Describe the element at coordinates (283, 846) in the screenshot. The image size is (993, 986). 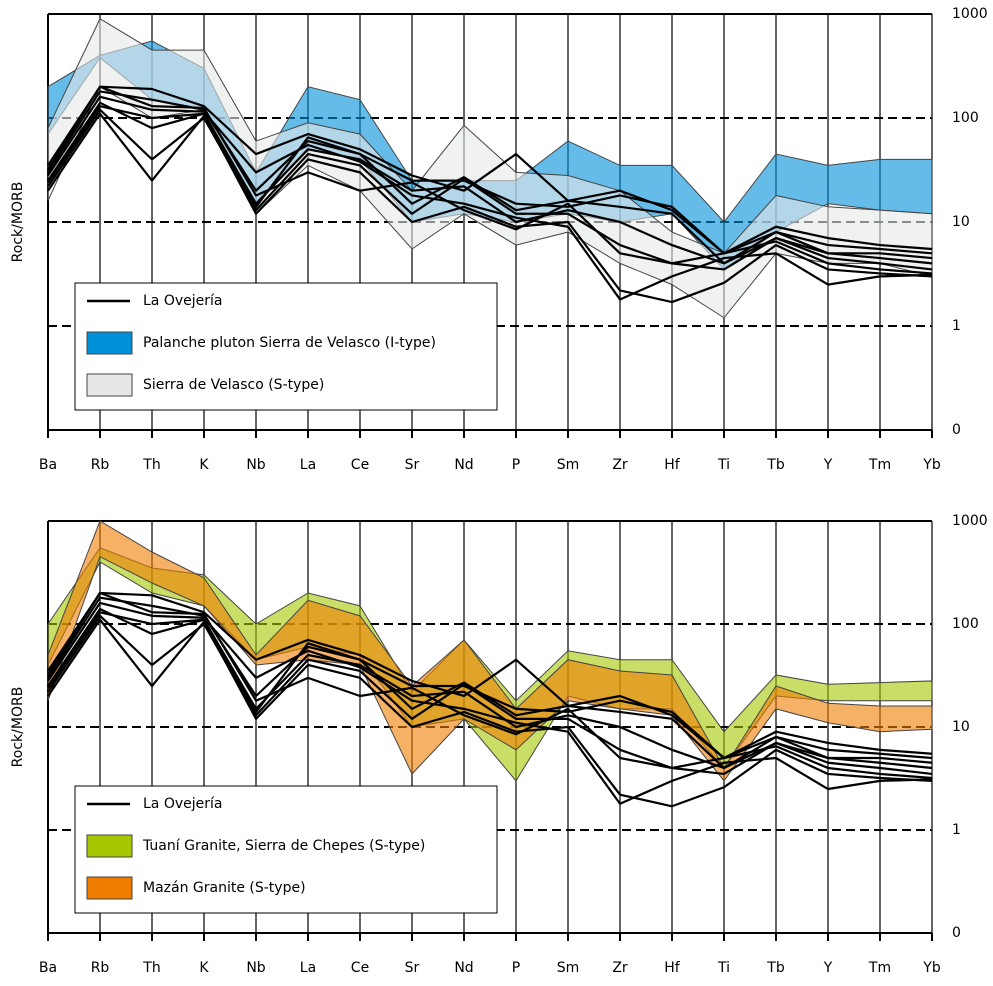
I see `legend-label: Tuaní Granite, Sierra de Chepes (S-type)` at that location.